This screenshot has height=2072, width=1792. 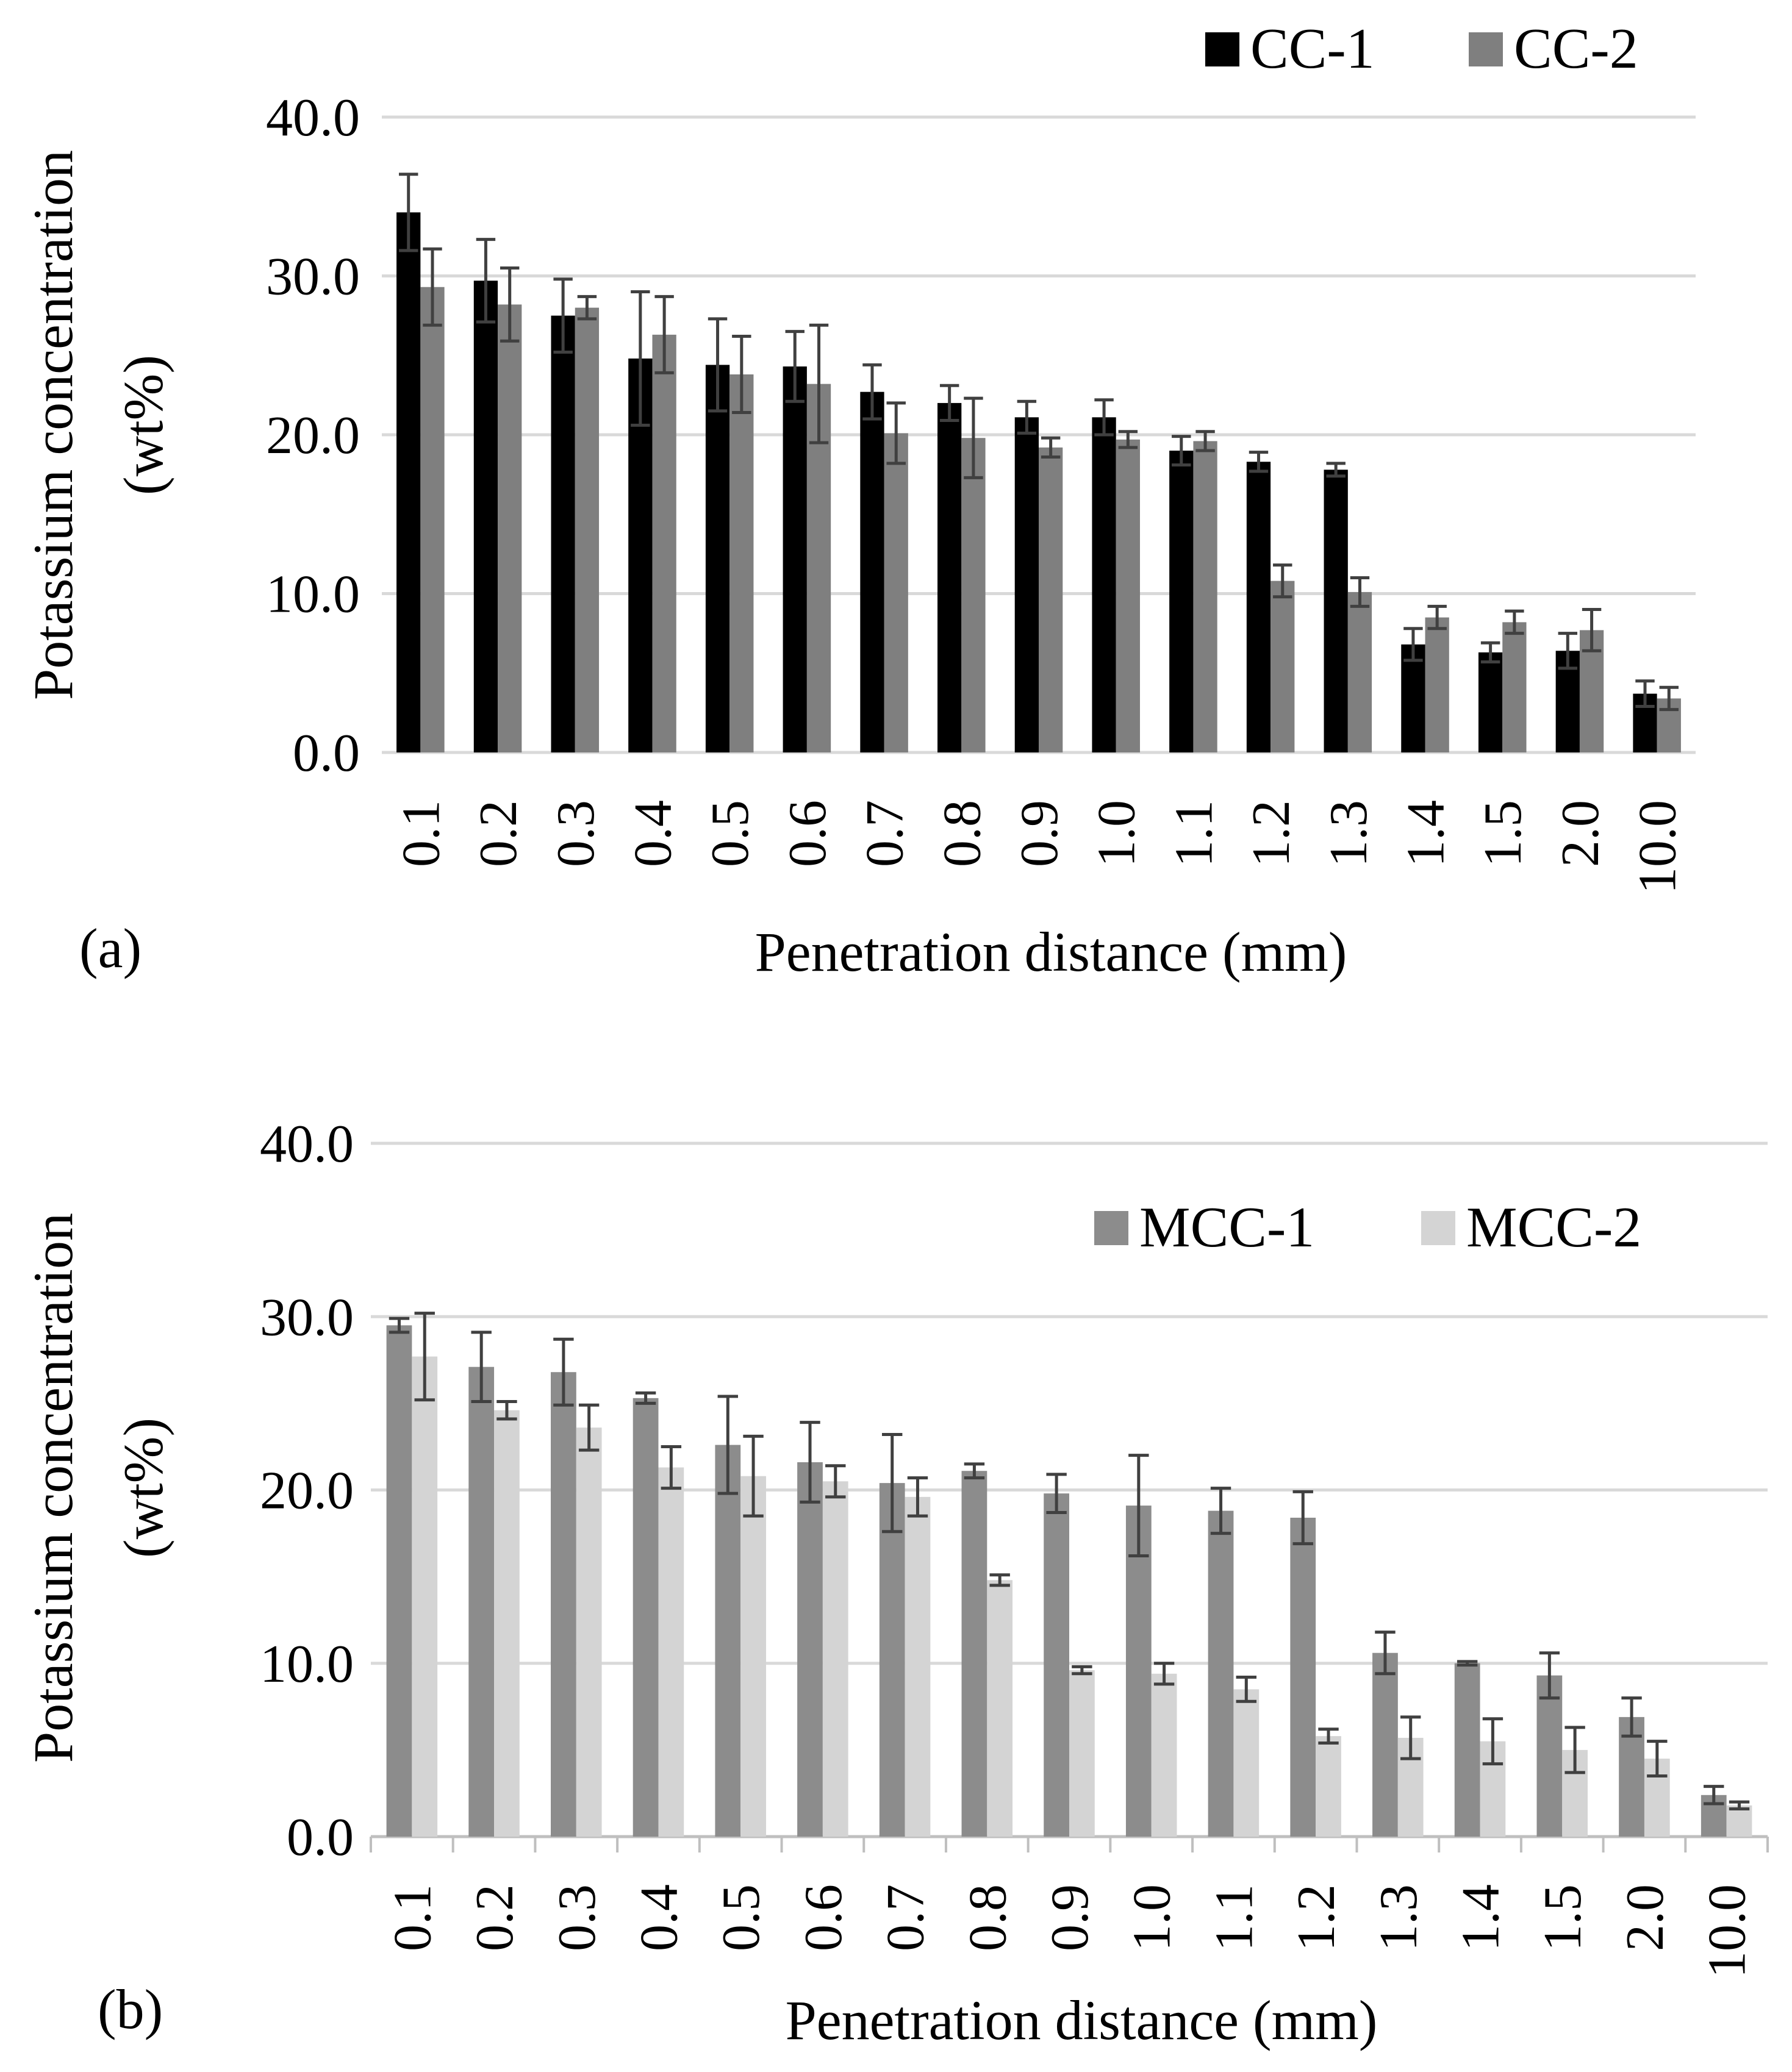 I want to click on x-tick-label: 0.6, so click(x=808, y=833).